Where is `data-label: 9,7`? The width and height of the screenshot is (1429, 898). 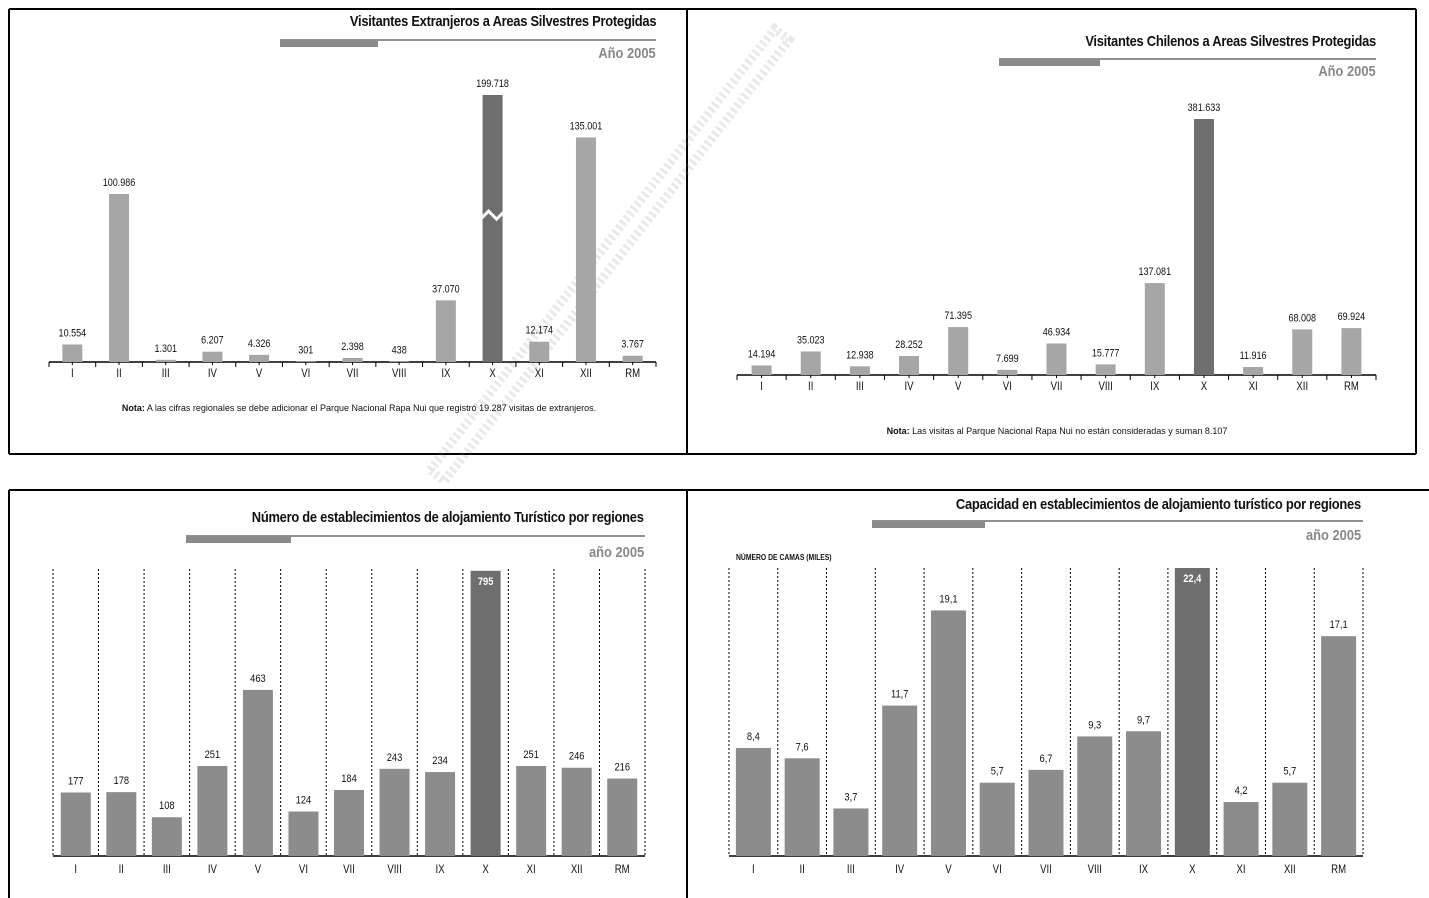
data-label: 9,7 is located at coordinates (1143, 721).